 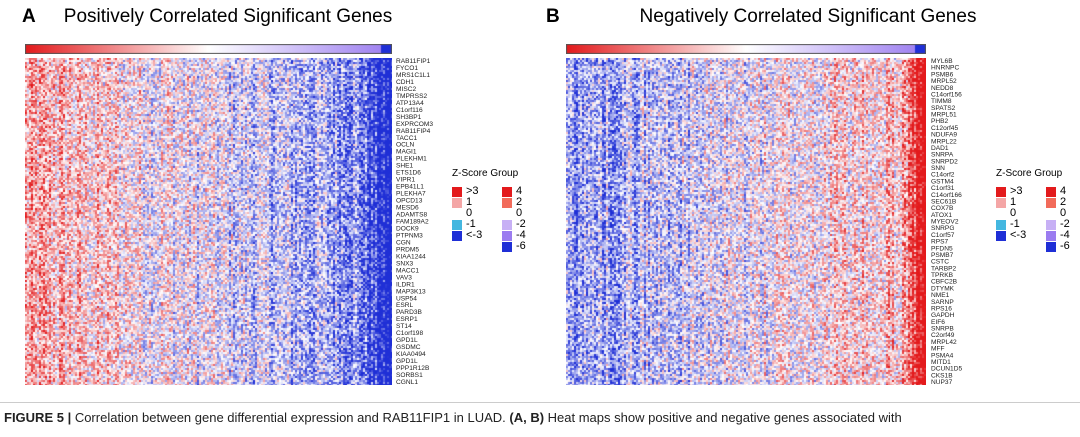 I want to click on panel-a-gene-label: OCLN, so click(x=405, y=145).